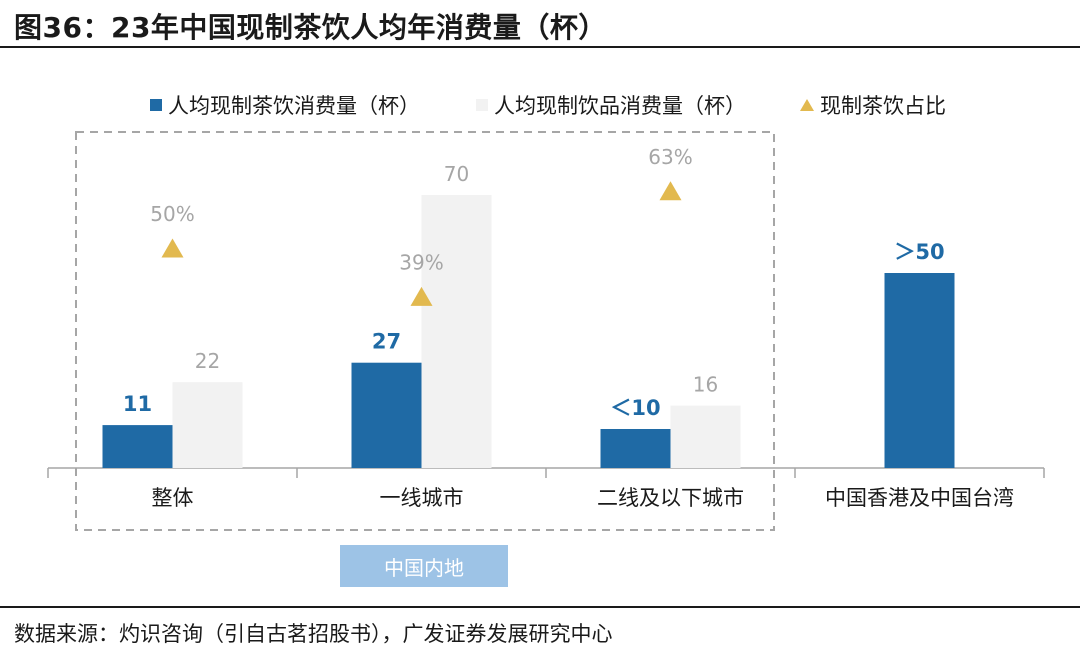 The width and height of the screenshot is (1080, 655). What do you see at coordinates (635, 408) in the screenshot?
I see `data-label-tea: ＜10` at bounding box center [635, 408].